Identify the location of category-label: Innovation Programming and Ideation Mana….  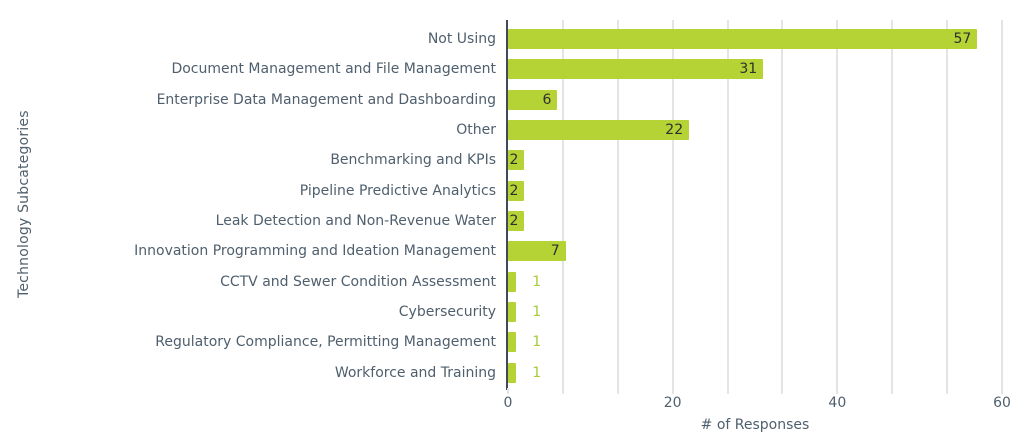
(315, 251).